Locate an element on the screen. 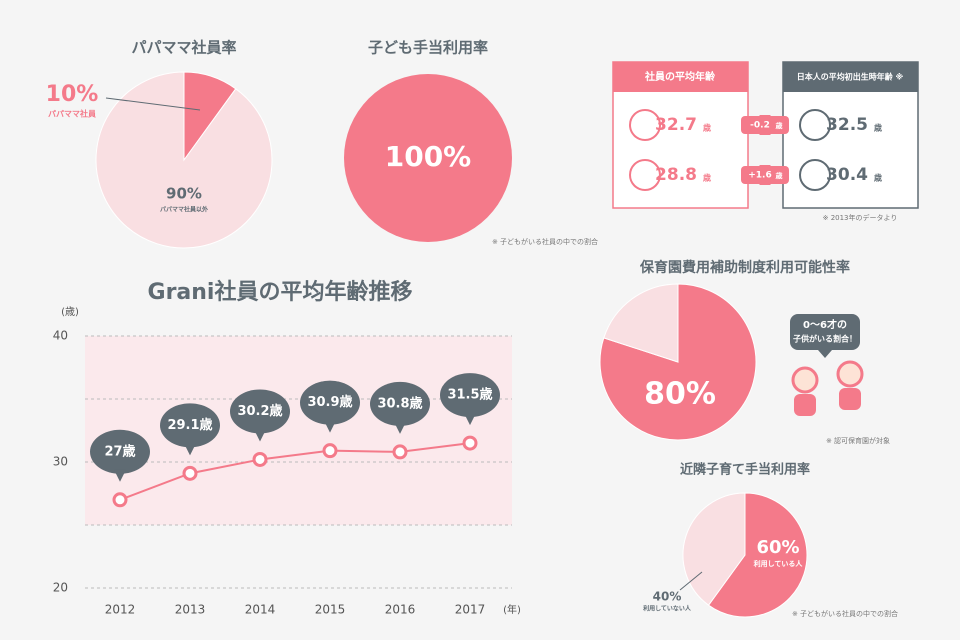  y-tick-label: 40 is located at coordinates (60, 336).